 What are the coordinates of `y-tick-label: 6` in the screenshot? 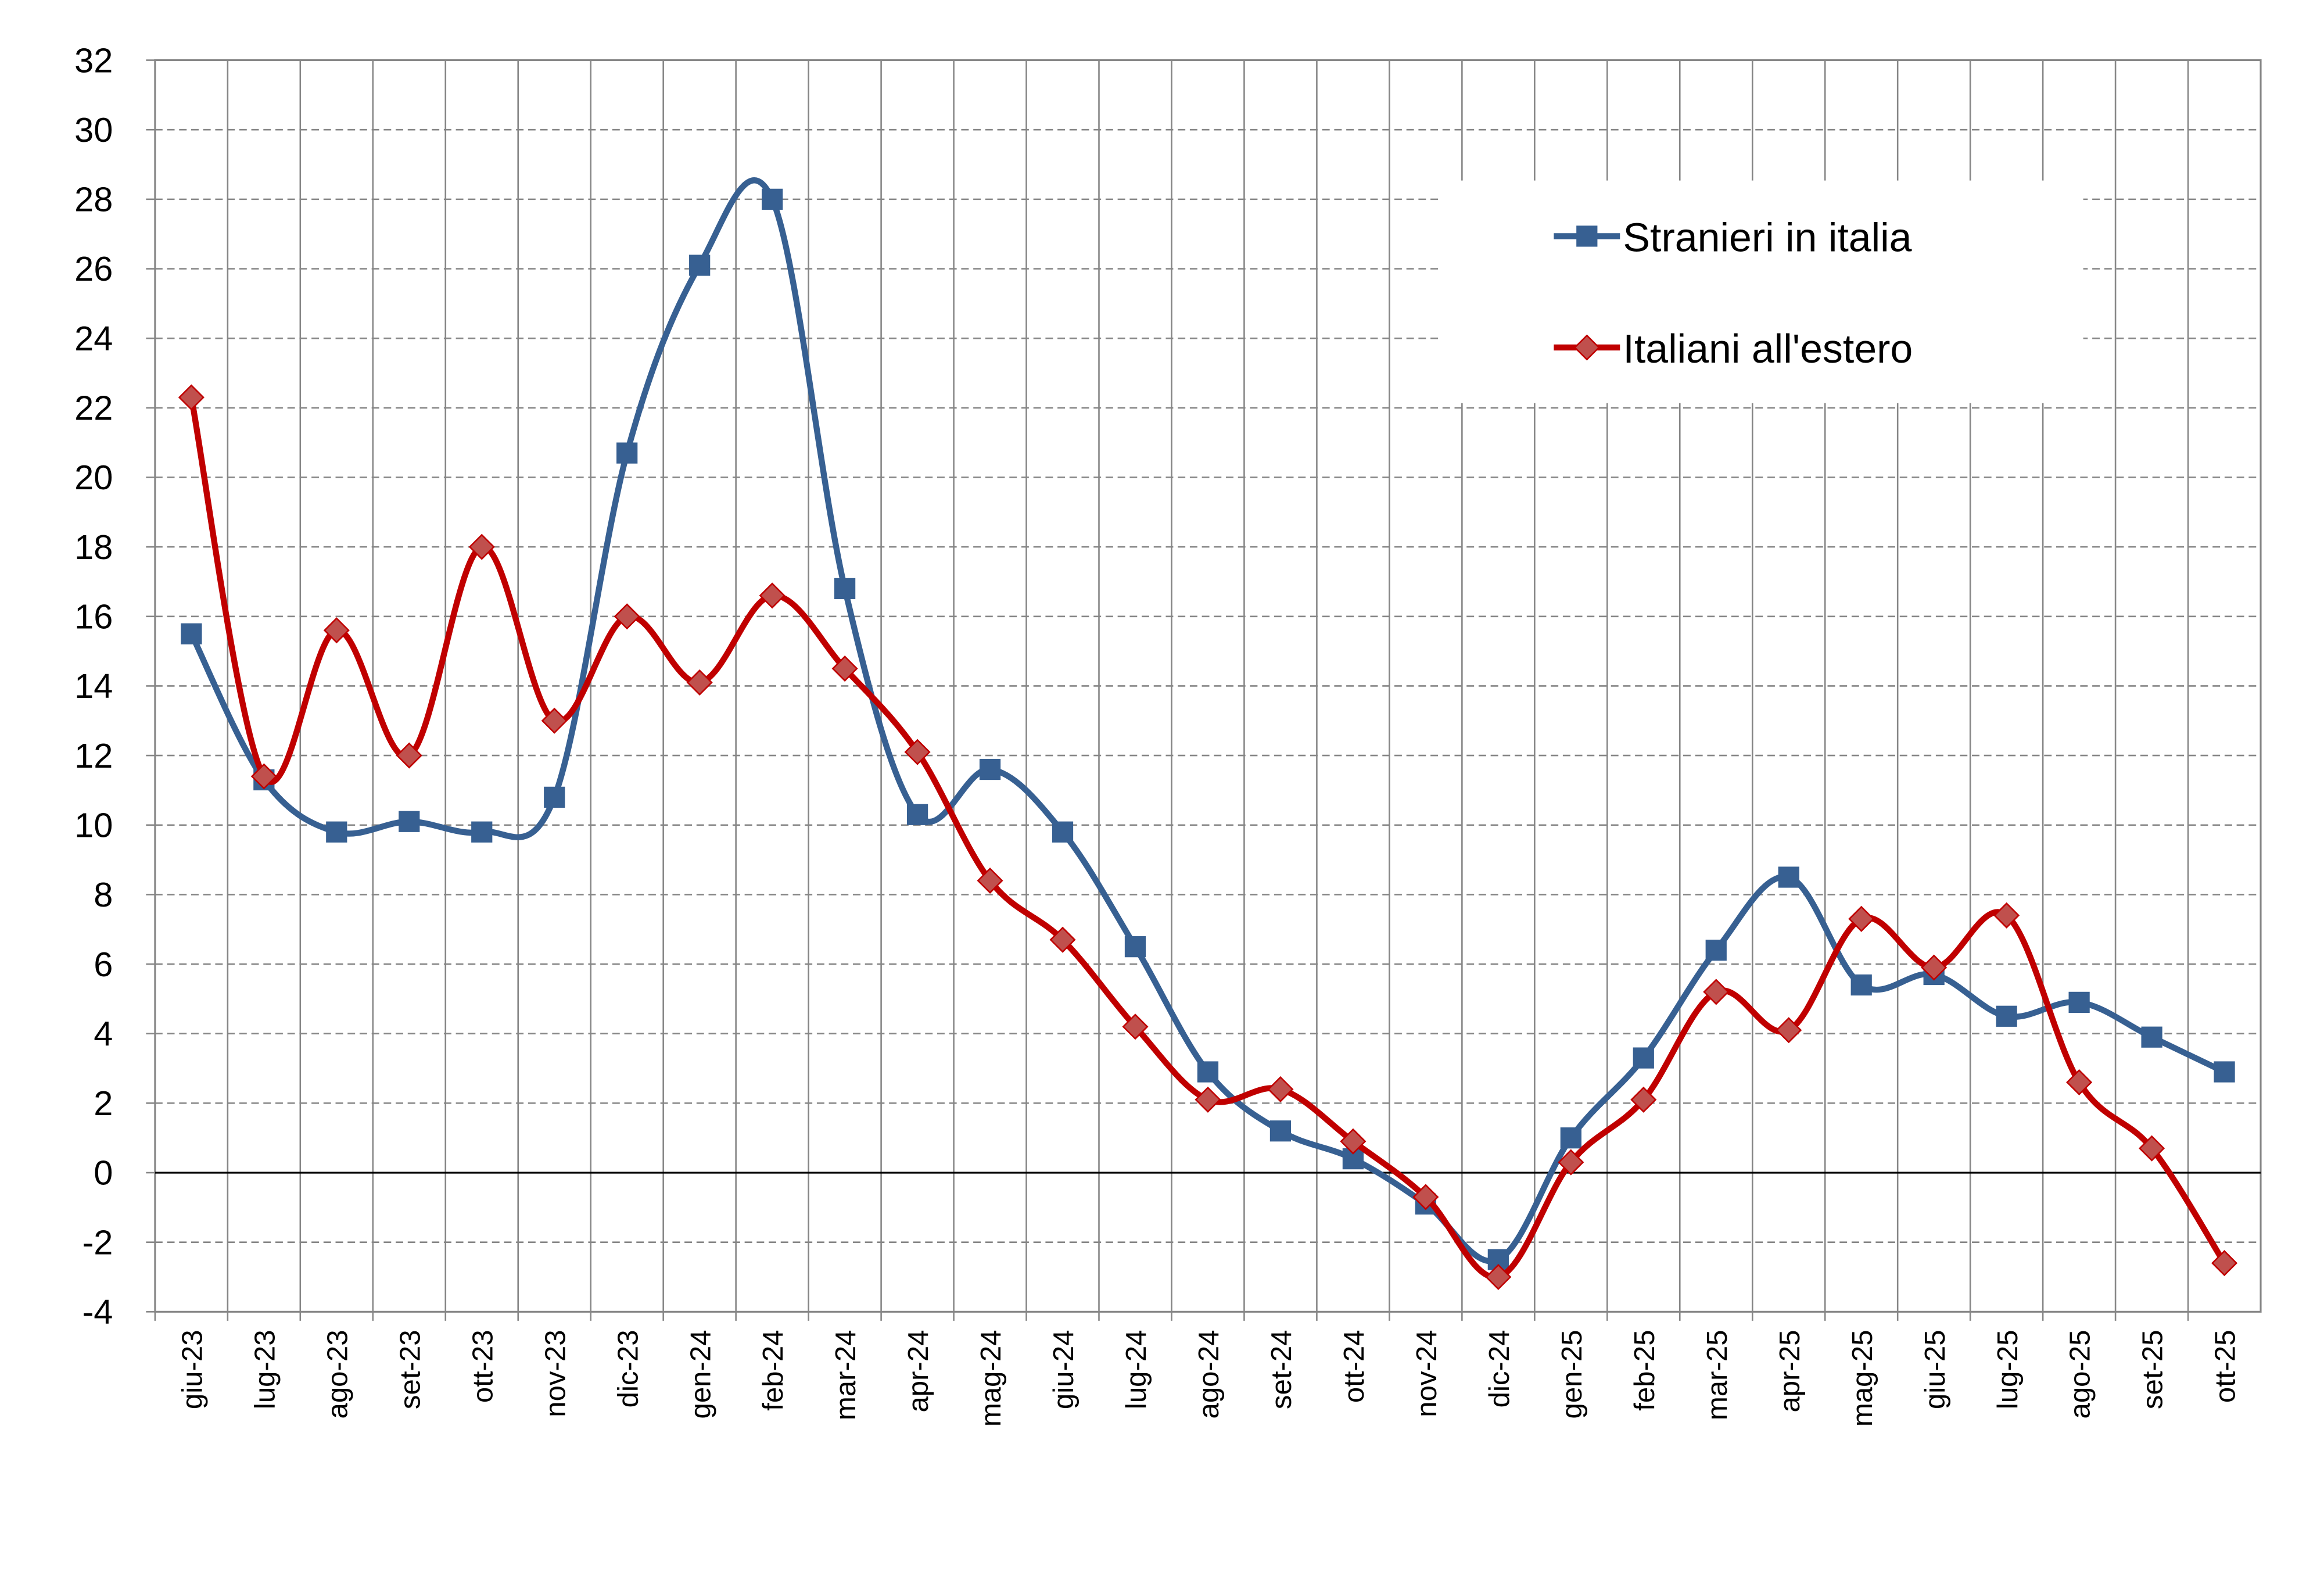 It's located at (103, 965).